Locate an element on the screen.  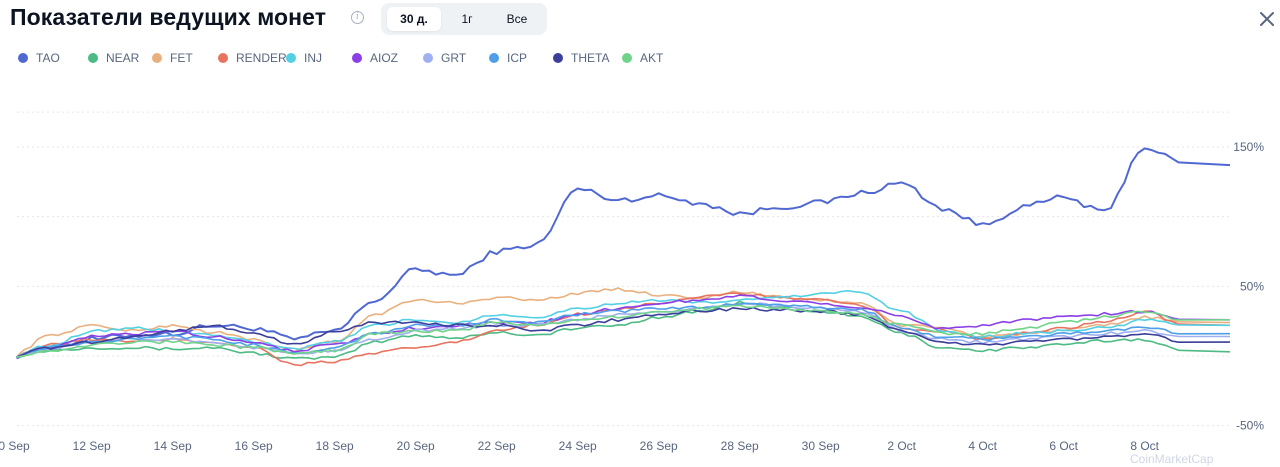
x-tick-label: 16 Sep is located at coordinates (254, 446).